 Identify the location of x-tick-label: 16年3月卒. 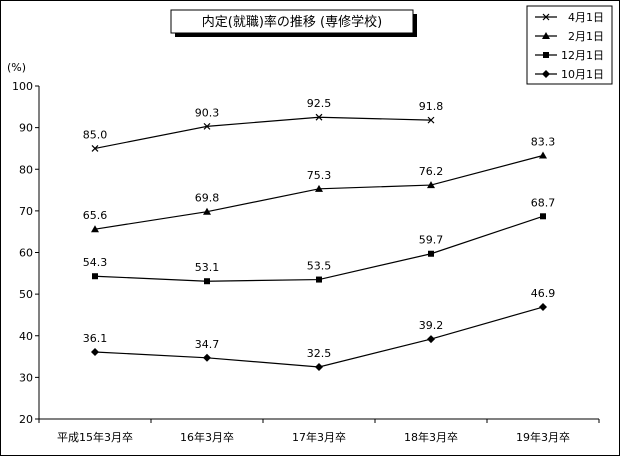
(207, 437).